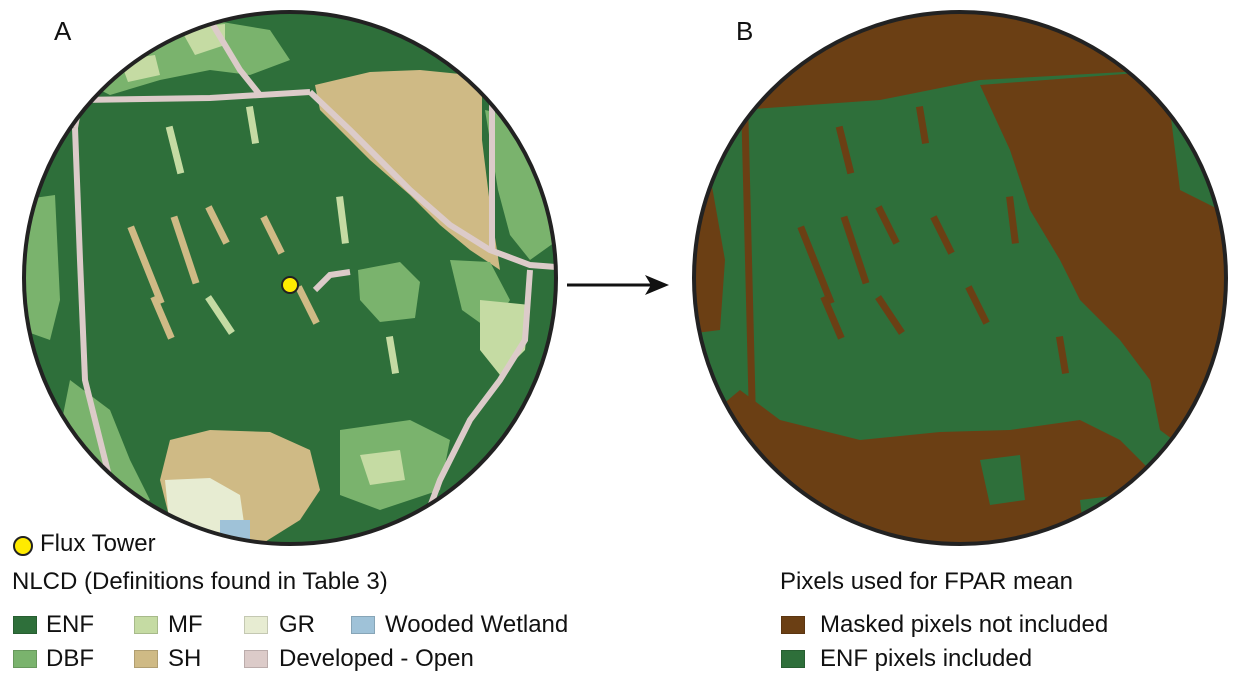  Describe the element at coordinates (389, 292) in the screenshot. I see `dbf-patch-center-east` at that location.